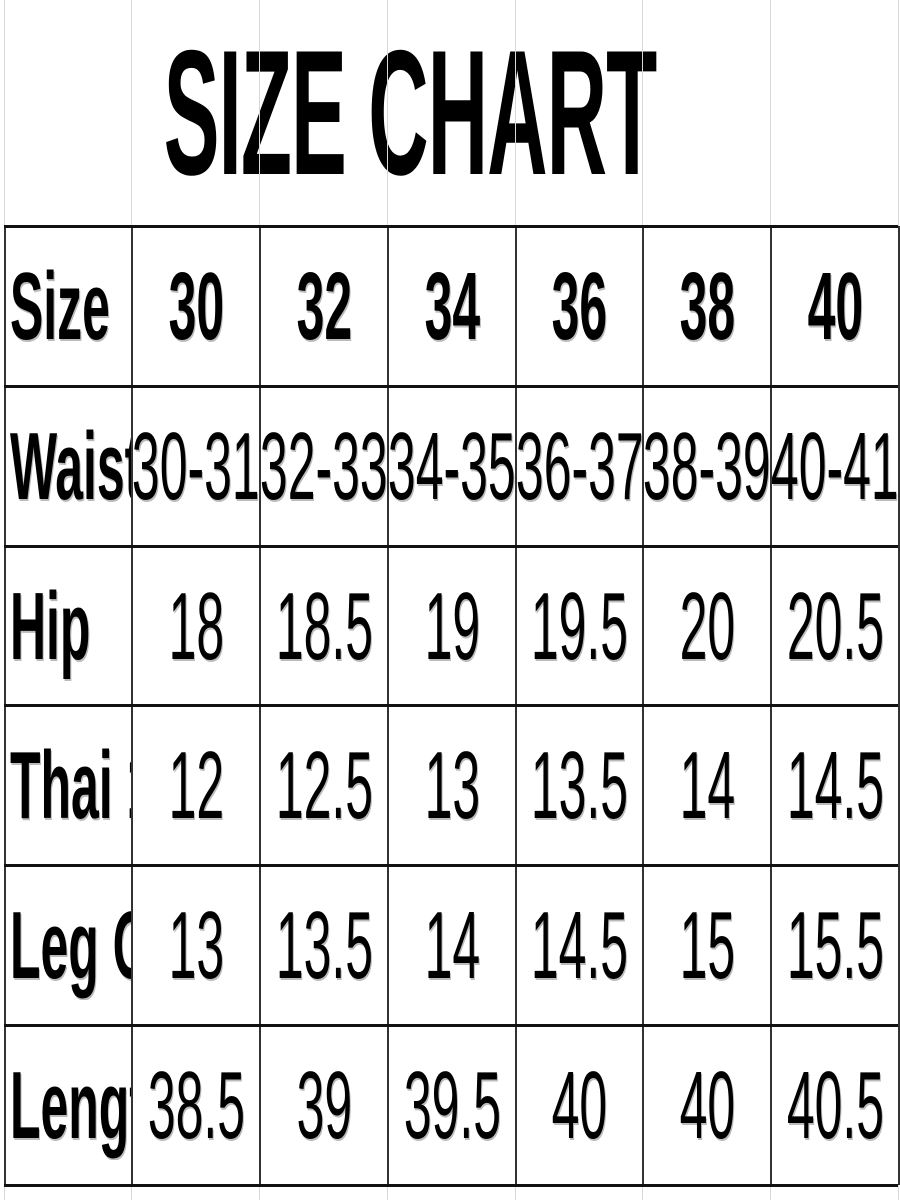  I want to click on row-label: Length, so click(70, 1105).